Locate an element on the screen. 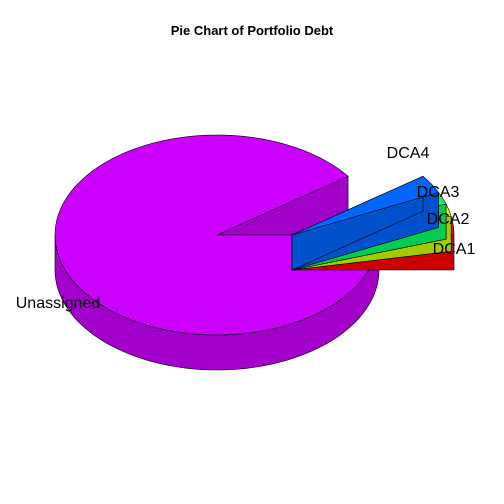  pie-label-dca4: DCA4 is located at coordinates (408, 153).